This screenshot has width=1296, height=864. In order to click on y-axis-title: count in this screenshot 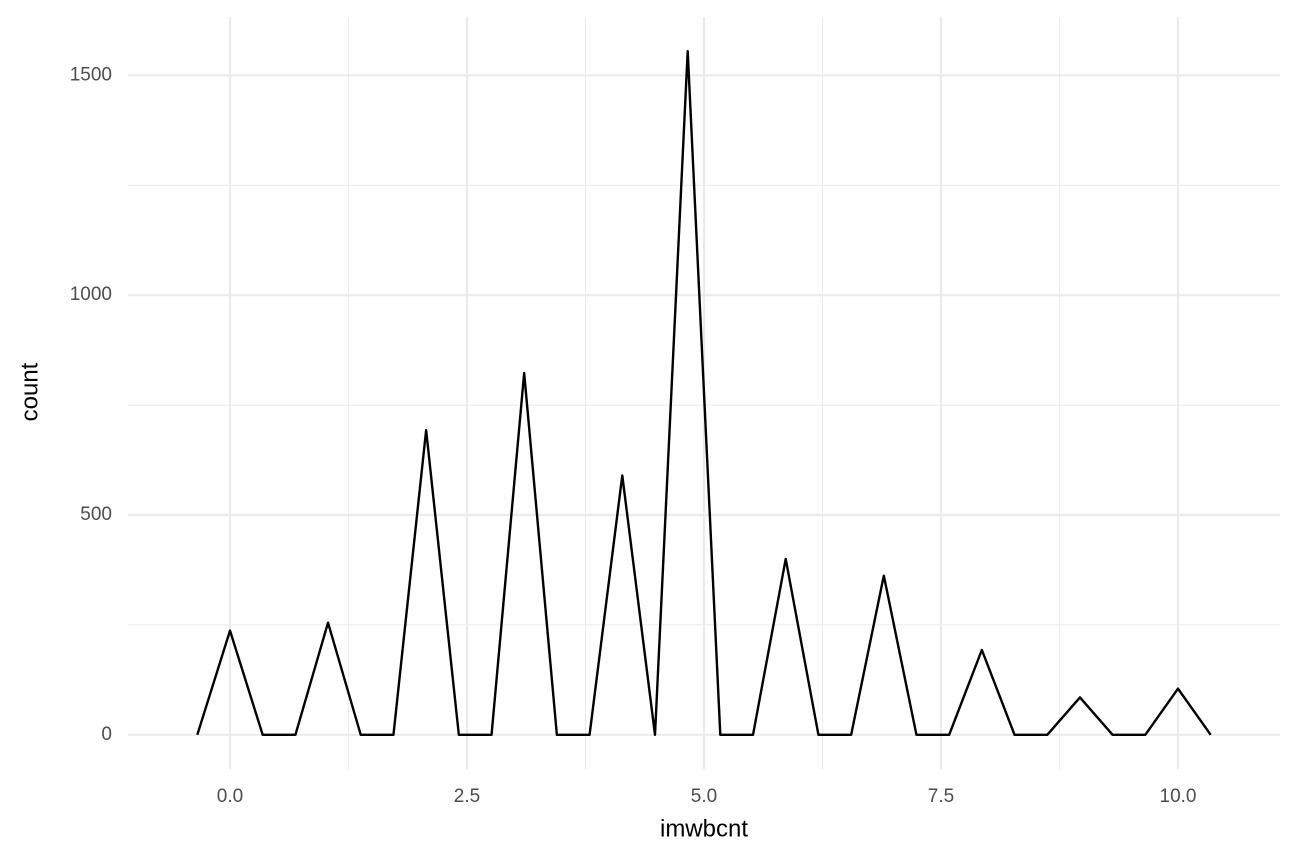, I will do `click(29, 391)`.